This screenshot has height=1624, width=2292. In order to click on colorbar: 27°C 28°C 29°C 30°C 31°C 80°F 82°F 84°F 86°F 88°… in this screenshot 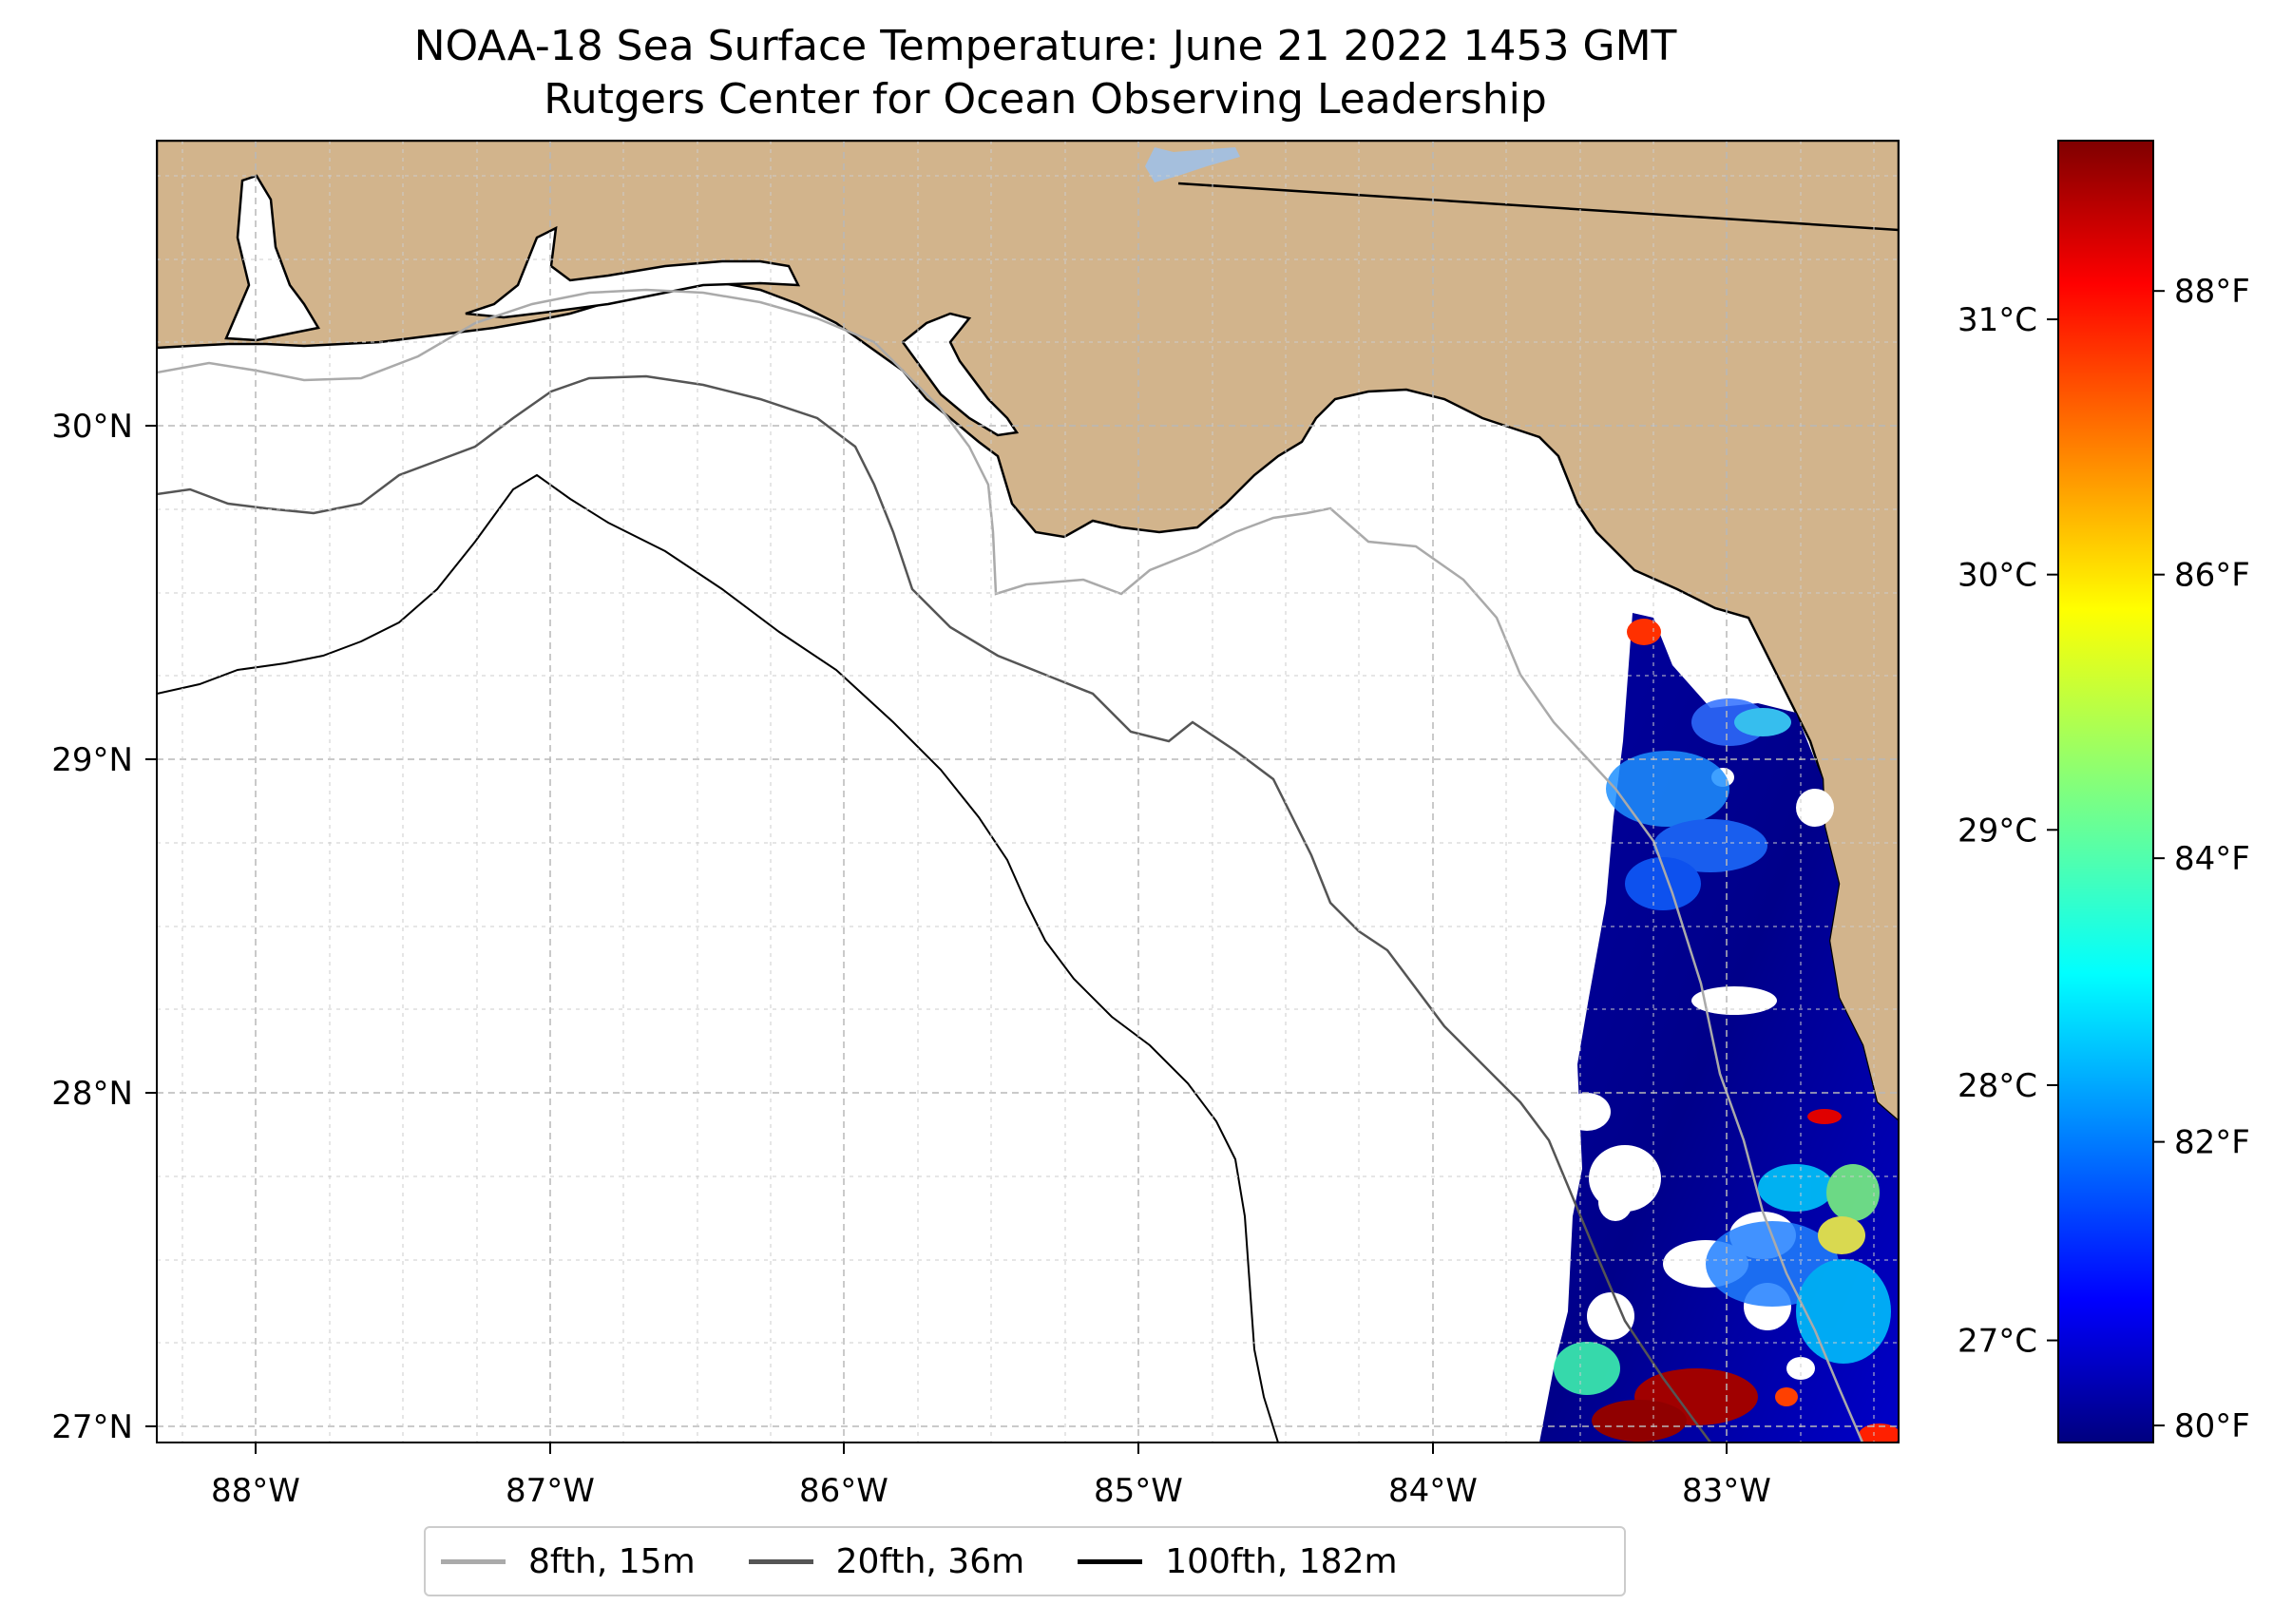, I will do `click(2104, 792)`.